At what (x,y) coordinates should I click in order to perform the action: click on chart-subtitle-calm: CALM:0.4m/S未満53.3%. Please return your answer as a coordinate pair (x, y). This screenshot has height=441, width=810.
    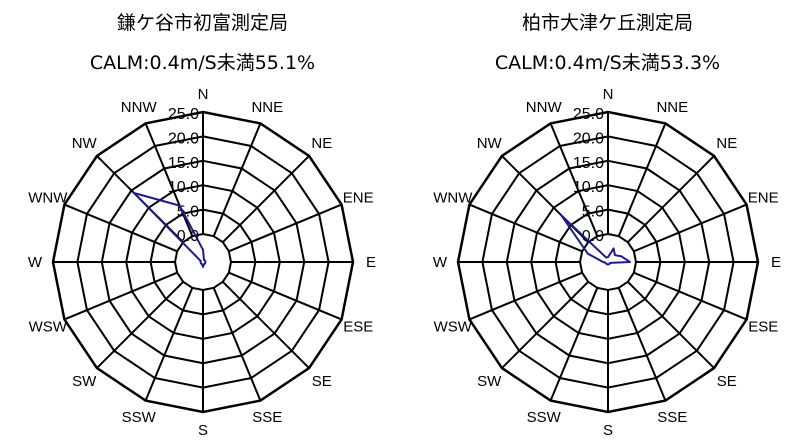
    Looking at the image, I should click on (607, 63).